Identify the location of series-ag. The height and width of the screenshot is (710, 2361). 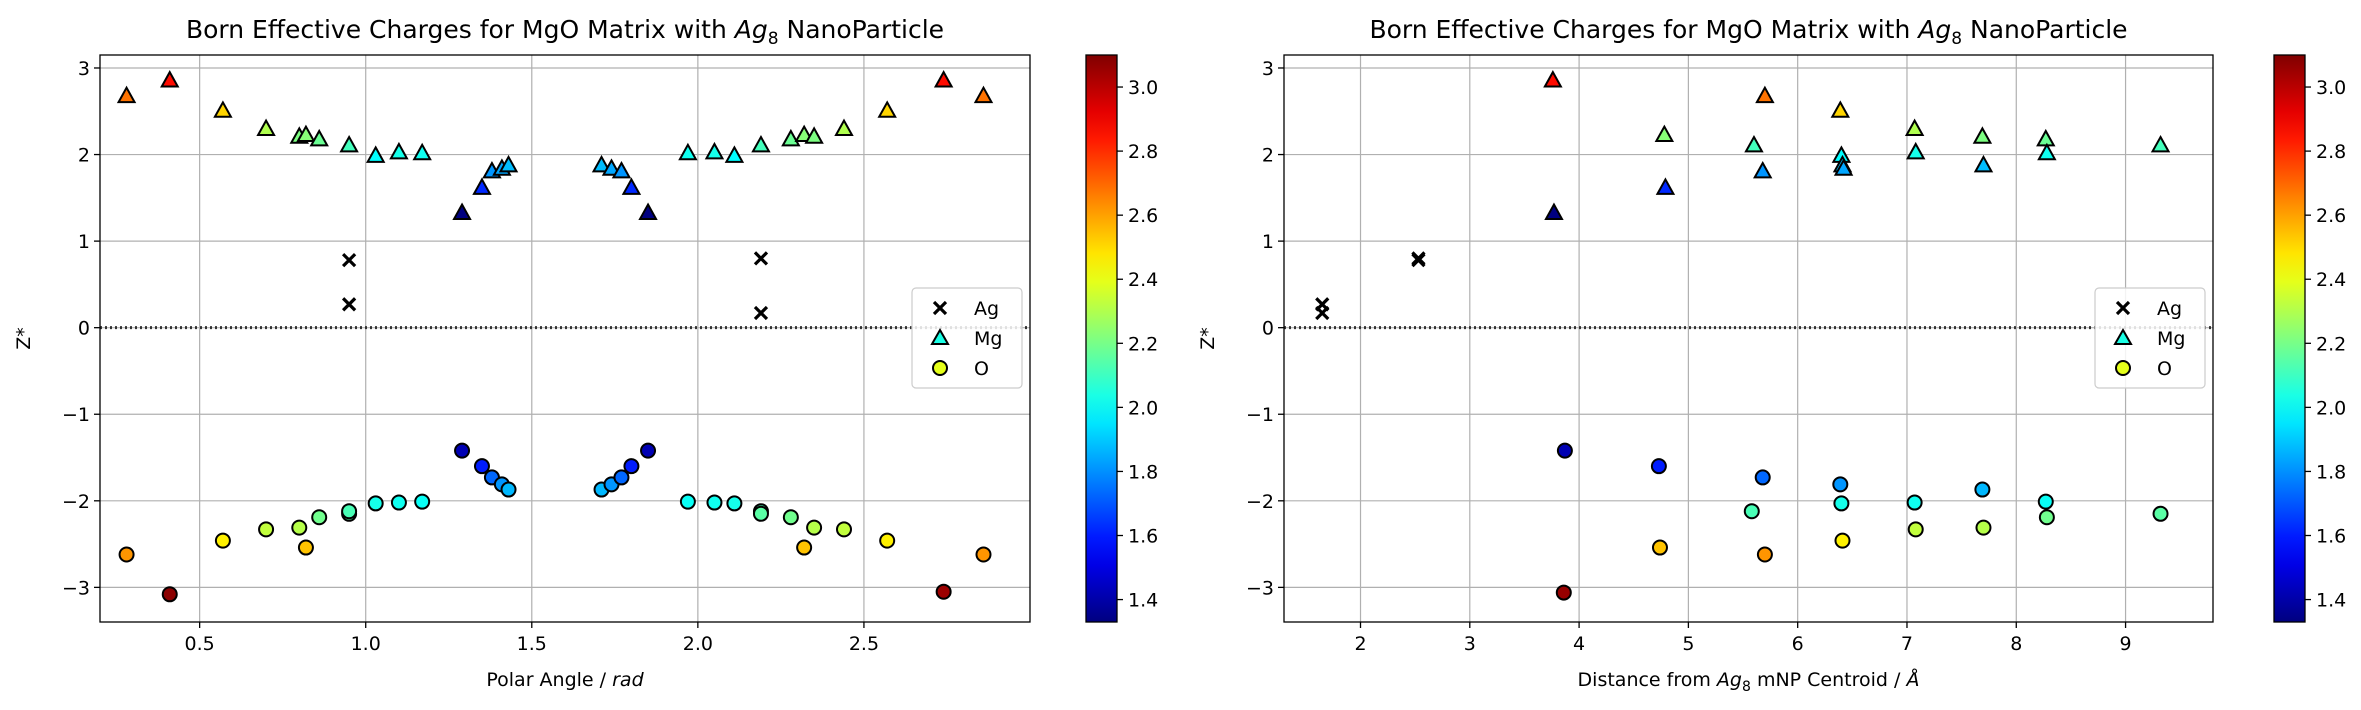
(1370, 286).